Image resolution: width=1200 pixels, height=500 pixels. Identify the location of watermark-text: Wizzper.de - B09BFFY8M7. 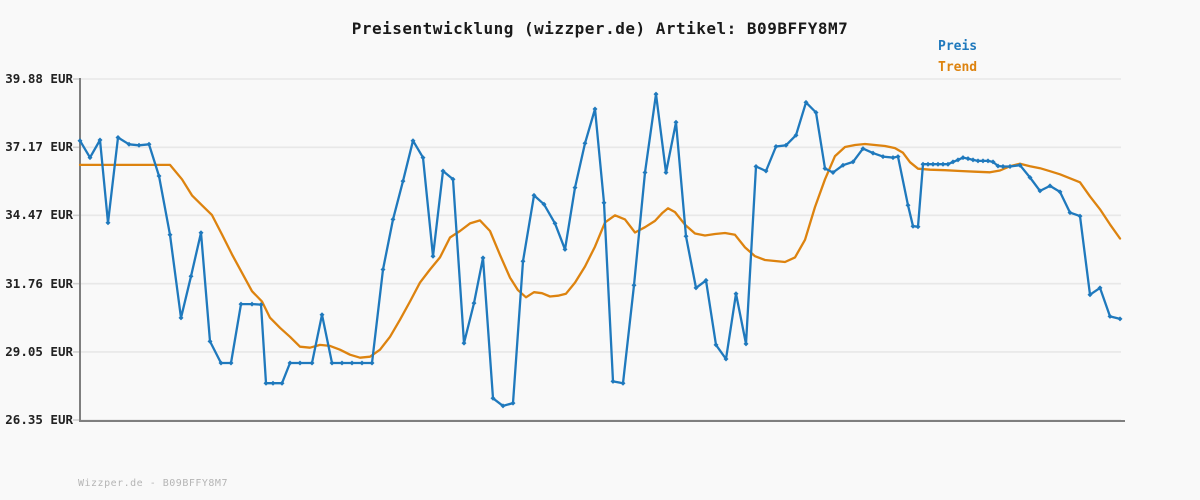
(153, 483).